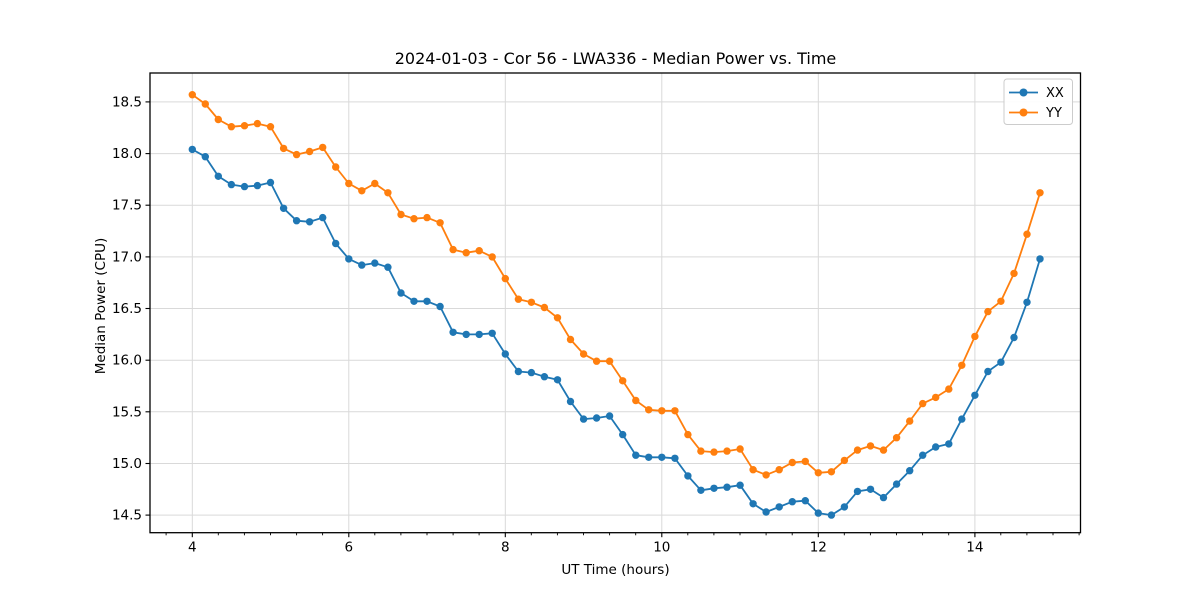  What do you see at coordinates (127, 102) in the screenshot?
I see `y-tick-label: 18.5` at bounding box center [127, 102].